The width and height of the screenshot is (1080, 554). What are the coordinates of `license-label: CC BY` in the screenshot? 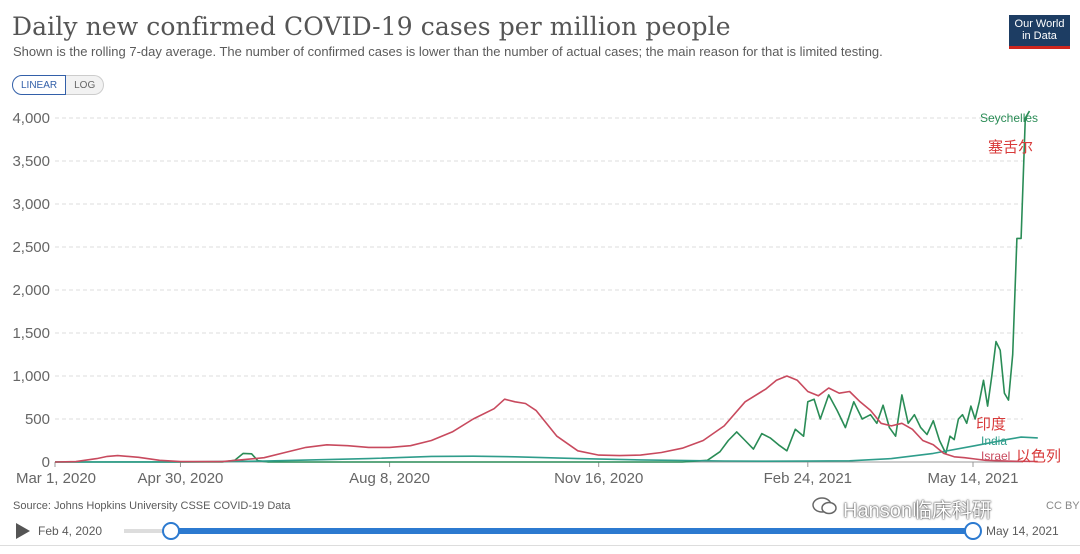 It's located at (1063, 506).